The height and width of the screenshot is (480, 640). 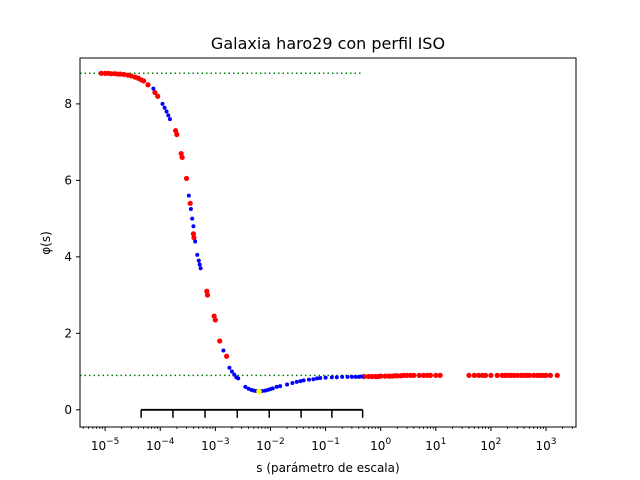 I want to click on x-axis: 10⁻⁵ 10⁻⁴ 10⁻³ 10⁻² 10⁻¹ 10⁰ 10¹ 10² 10³, so click(x=327, y=440).